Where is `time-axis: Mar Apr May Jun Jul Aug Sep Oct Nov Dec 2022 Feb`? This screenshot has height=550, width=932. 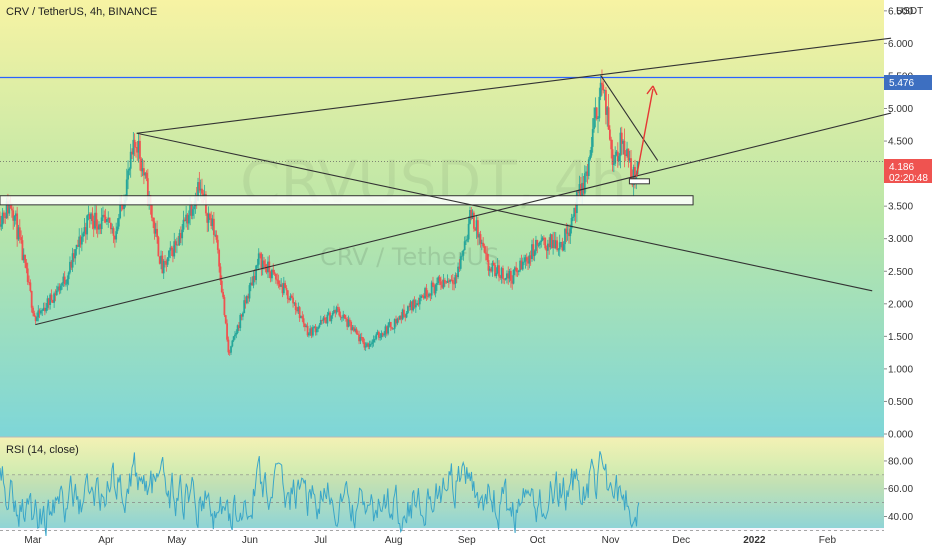
time-axis: Mar Apr May Jun Jul Aug Sep Oct Nov Dec 2022 Feb is located at coordinates (430, 540).